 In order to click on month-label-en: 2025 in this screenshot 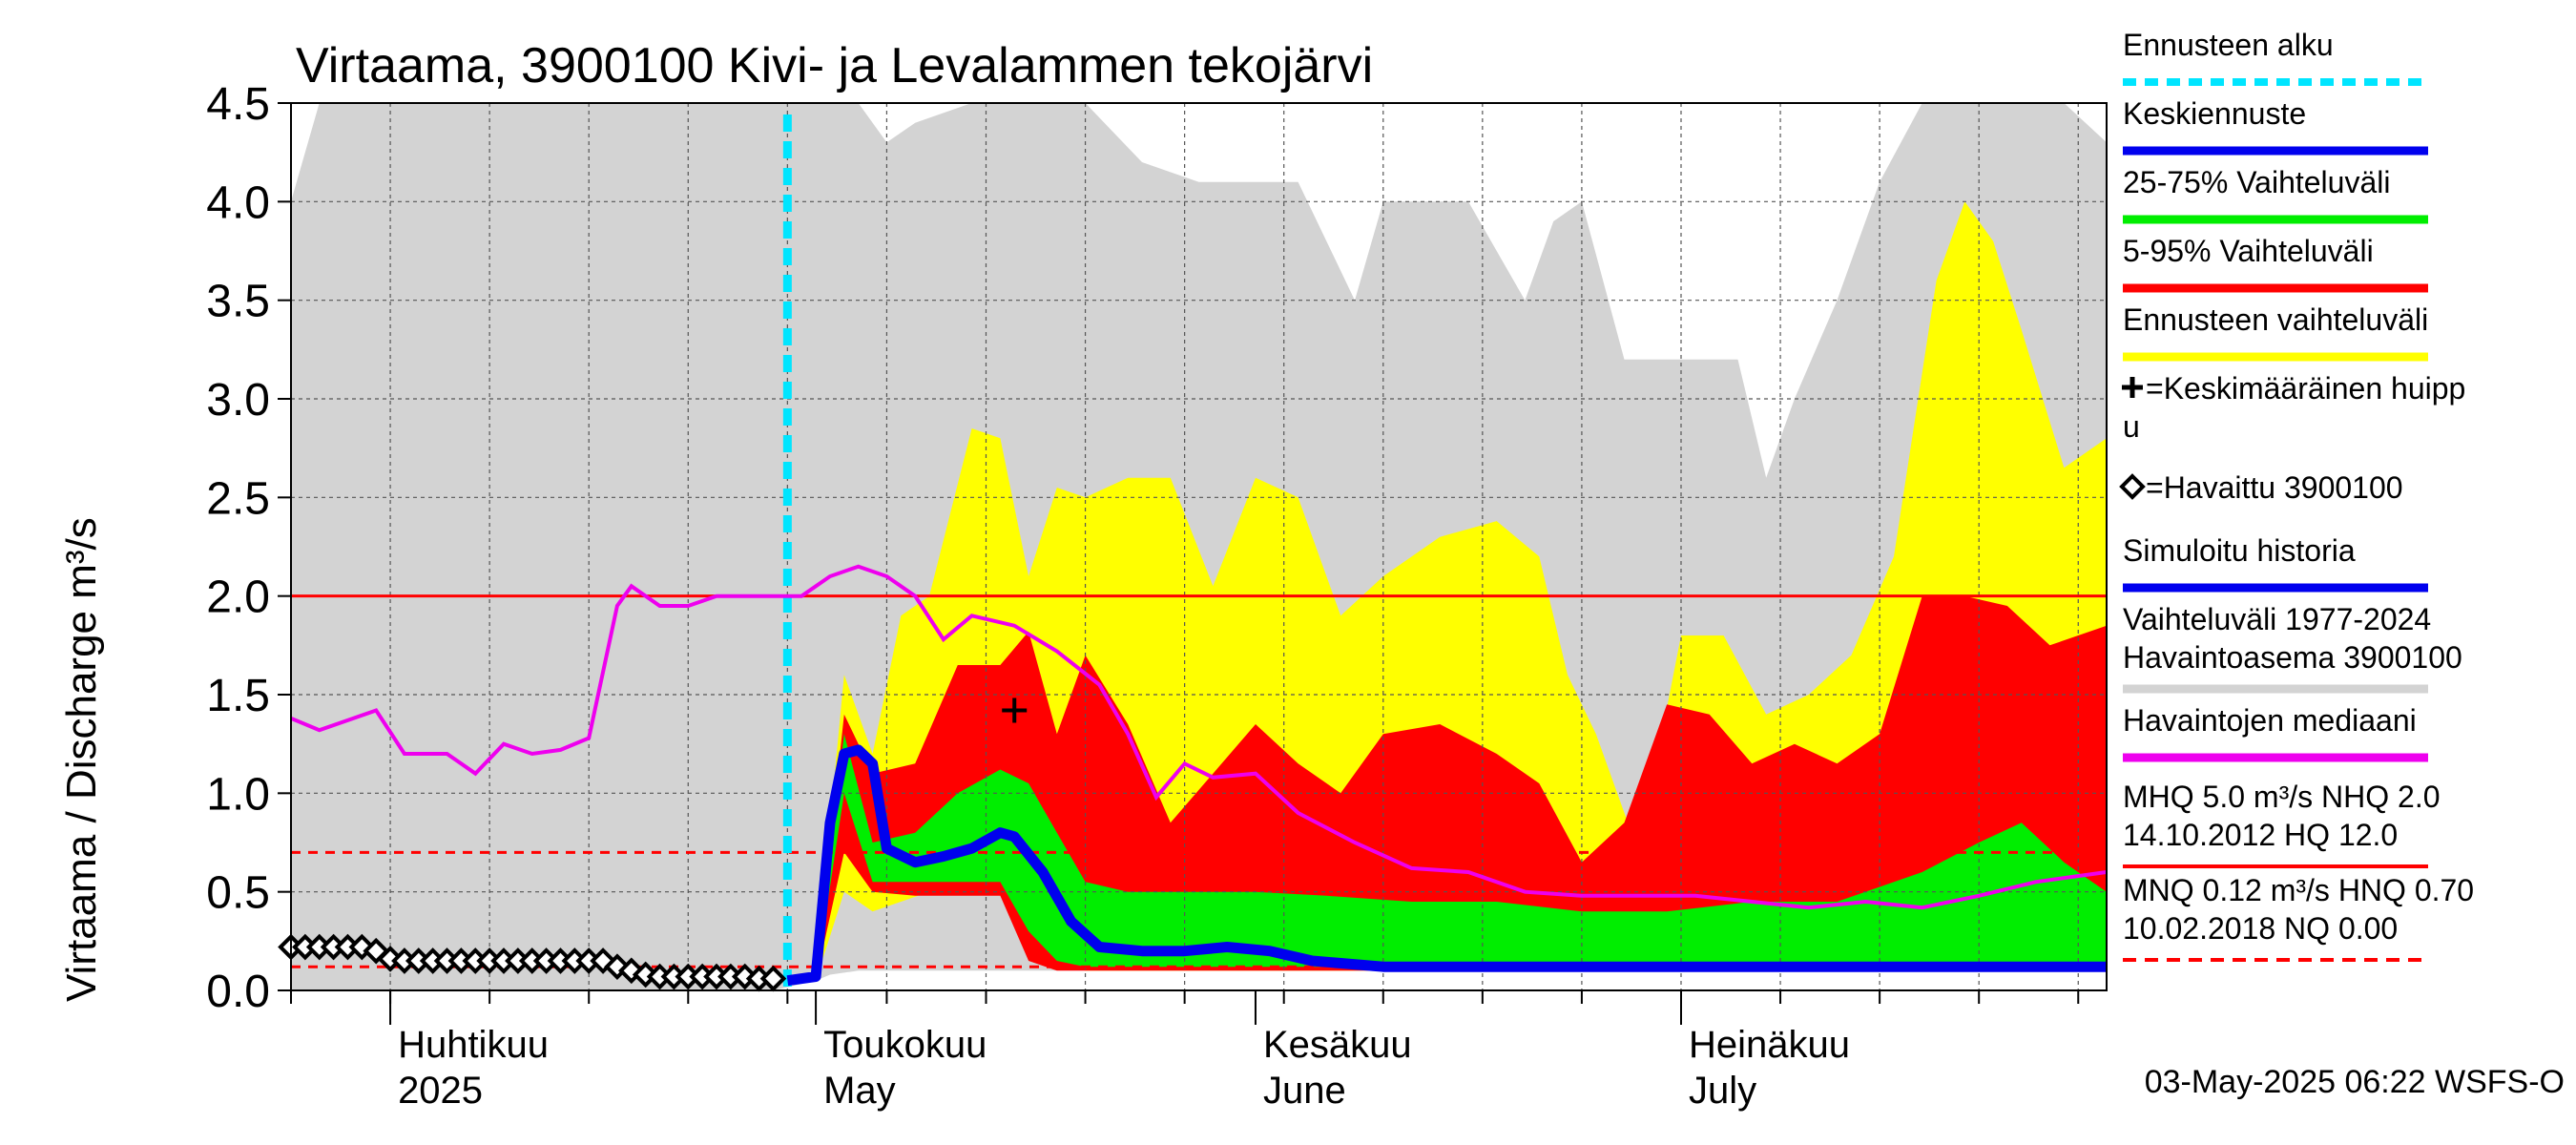, I will do `click(440, 1091)`.